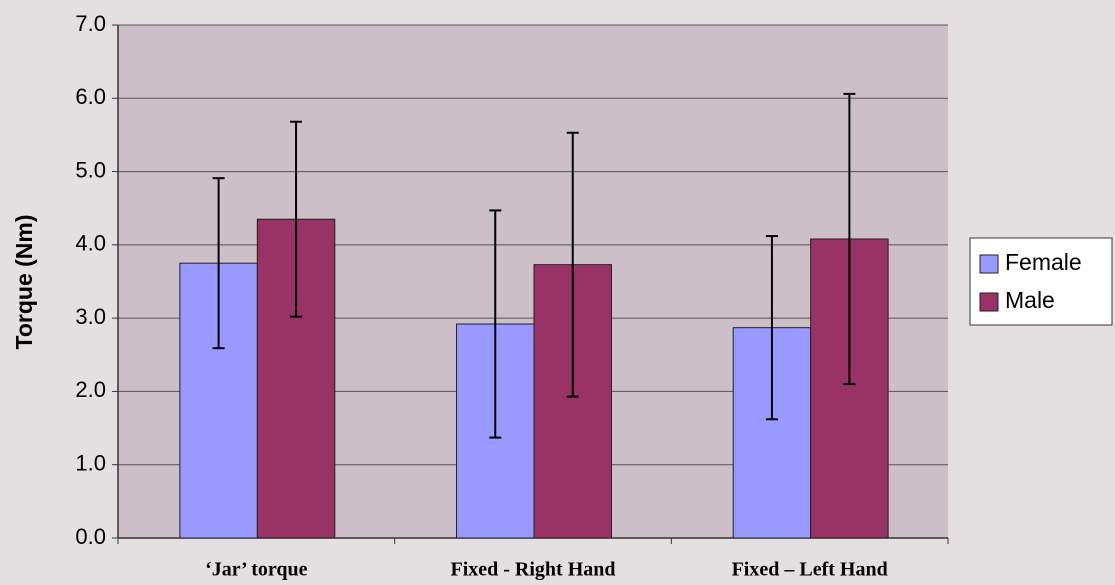 The image size is (1115, 585). Describe the element at coordinates (90, 96) in the screenshot. I see `y-tick-label: 6.0` at that location.